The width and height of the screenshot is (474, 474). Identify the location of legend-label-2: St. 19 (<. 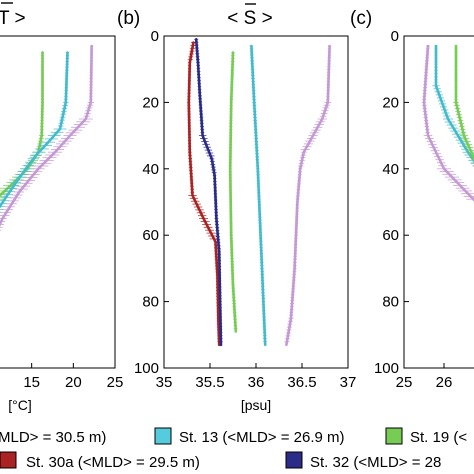
(438, 437).